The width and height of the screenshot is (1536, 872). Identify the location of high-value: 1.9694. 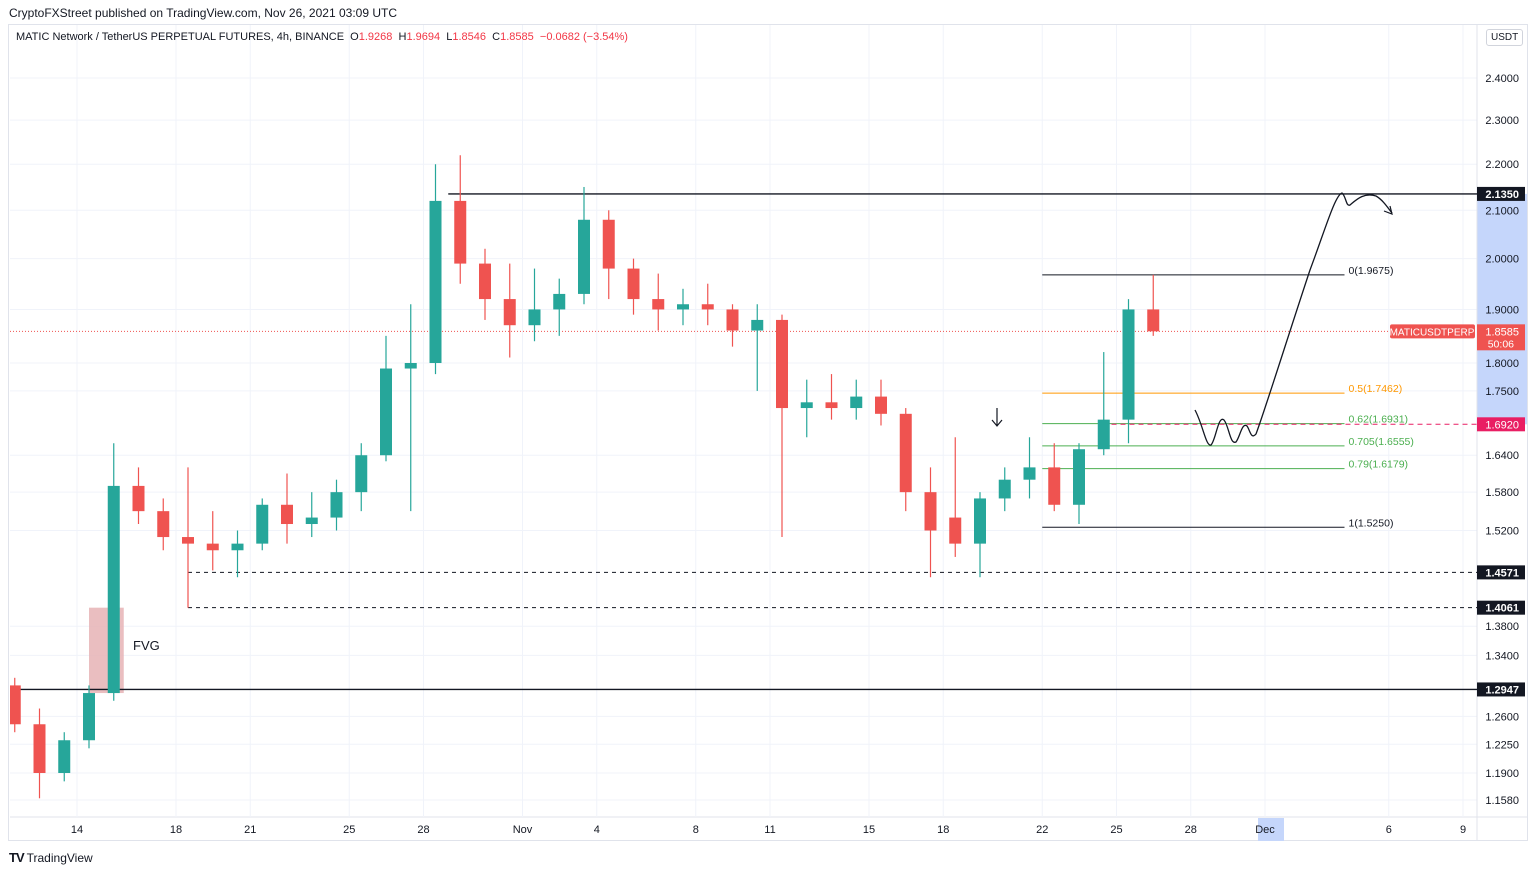
(423, 37).